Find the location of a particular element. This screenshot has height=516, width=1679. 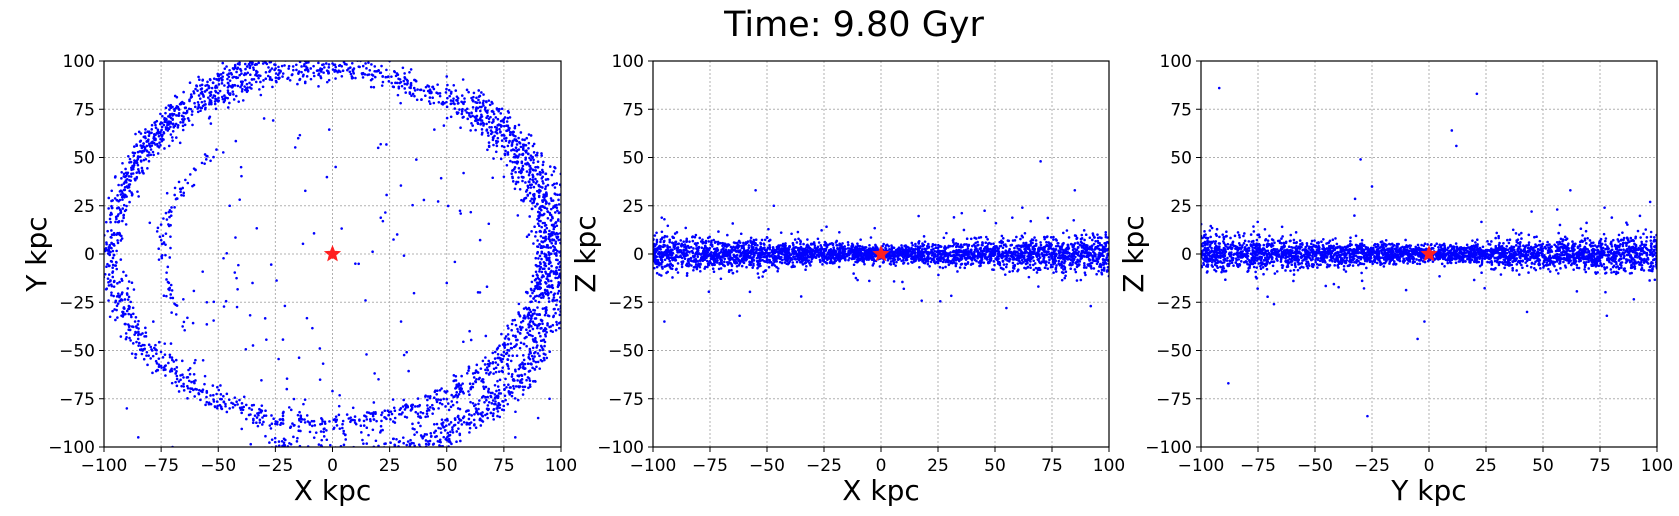

x-tick-label: 100 is located at coordinates (561, 466).